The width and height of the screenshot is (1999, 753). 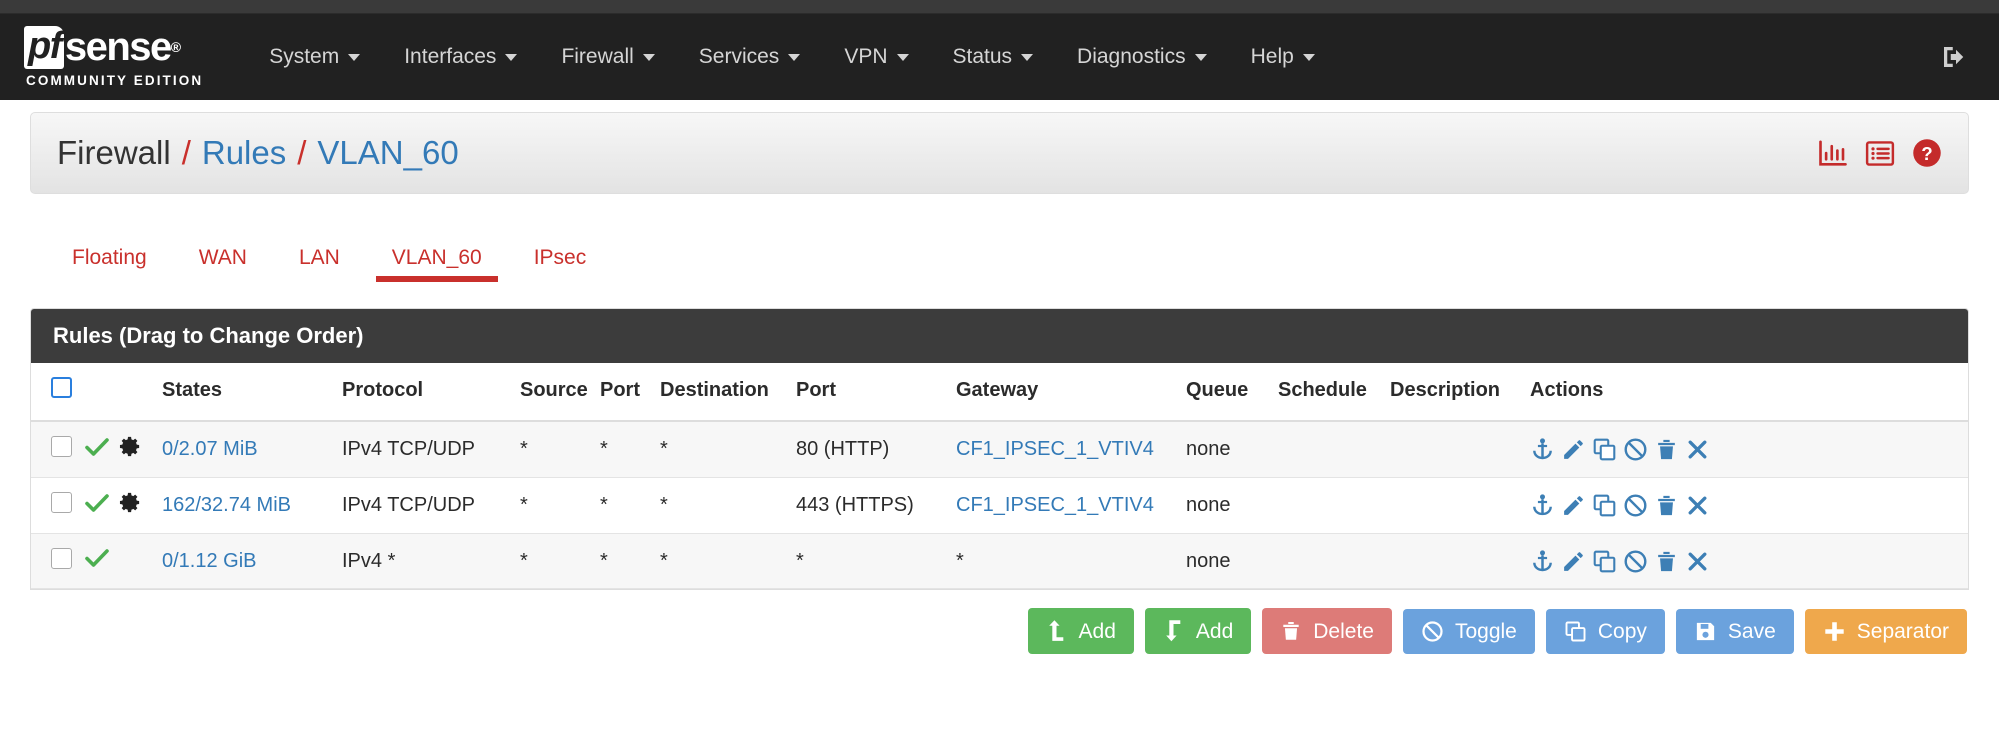 I want to click on col-description: Description, so click(x=1454, y=392).